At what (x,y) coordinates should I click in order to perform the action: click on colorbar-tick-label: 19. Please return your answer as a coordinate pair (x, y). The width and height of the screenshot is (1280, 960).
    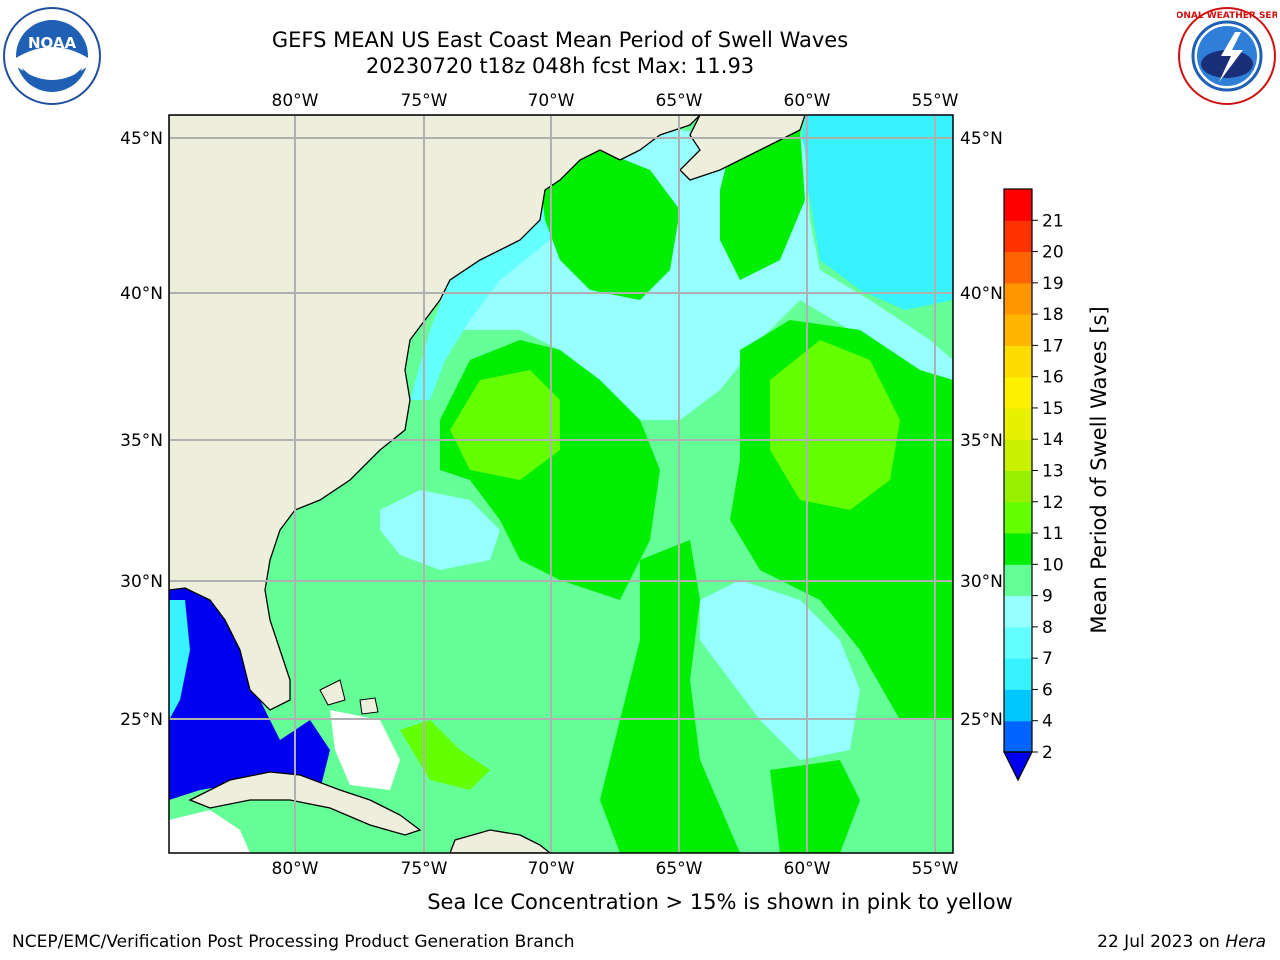
    Looking at the image, I should click on (1053, 284).